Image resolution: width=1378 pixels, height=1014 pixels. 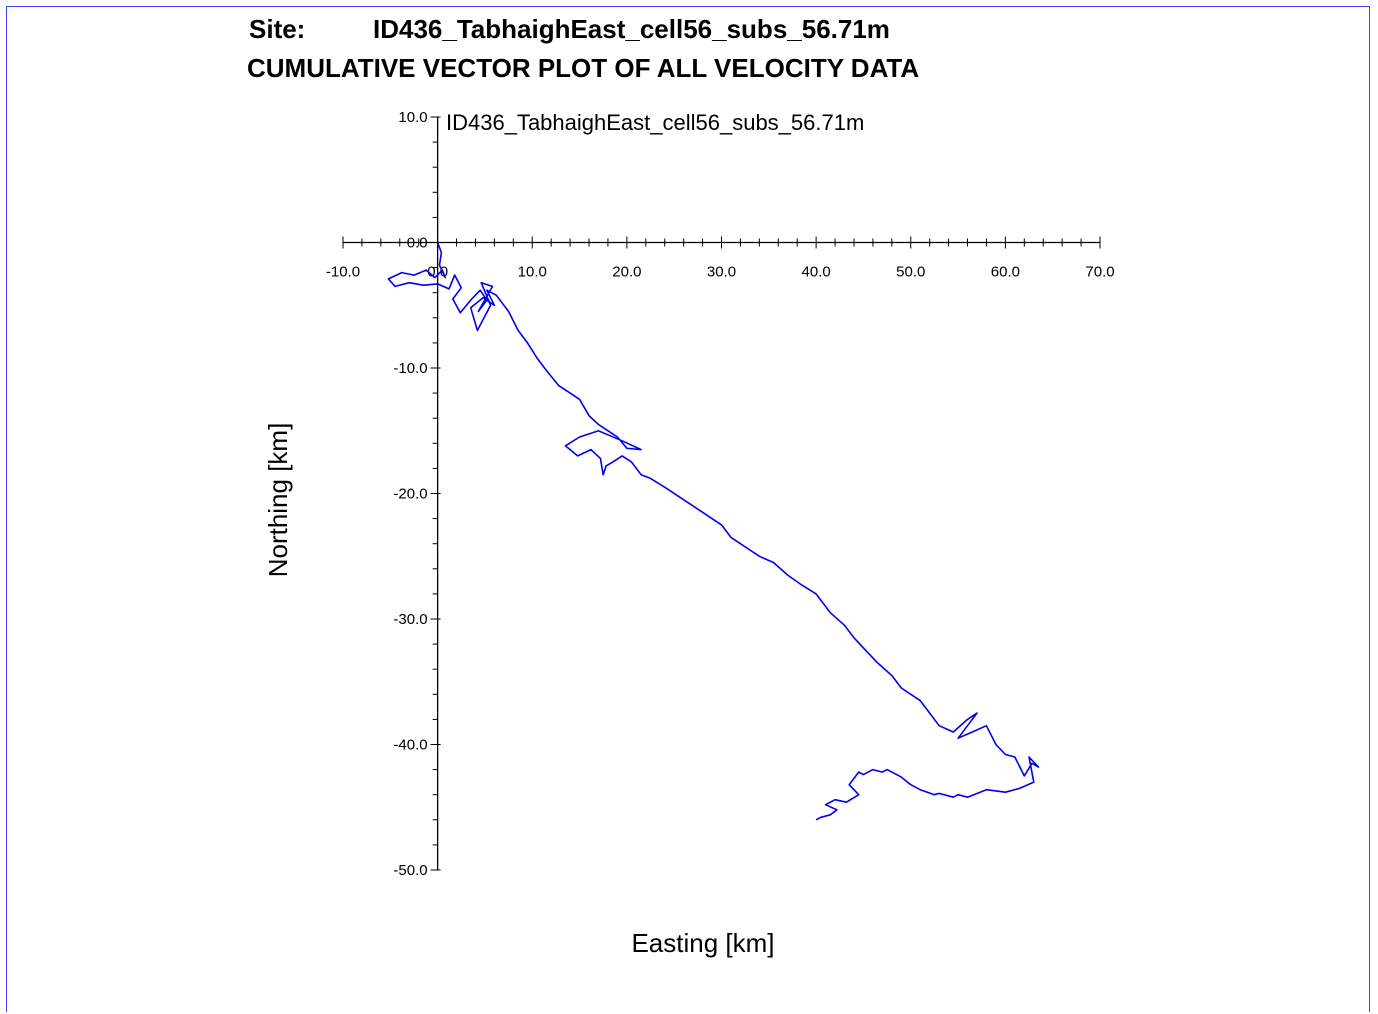 I want to click on y-tick-label: -10.0, so click(x=410, y=368).